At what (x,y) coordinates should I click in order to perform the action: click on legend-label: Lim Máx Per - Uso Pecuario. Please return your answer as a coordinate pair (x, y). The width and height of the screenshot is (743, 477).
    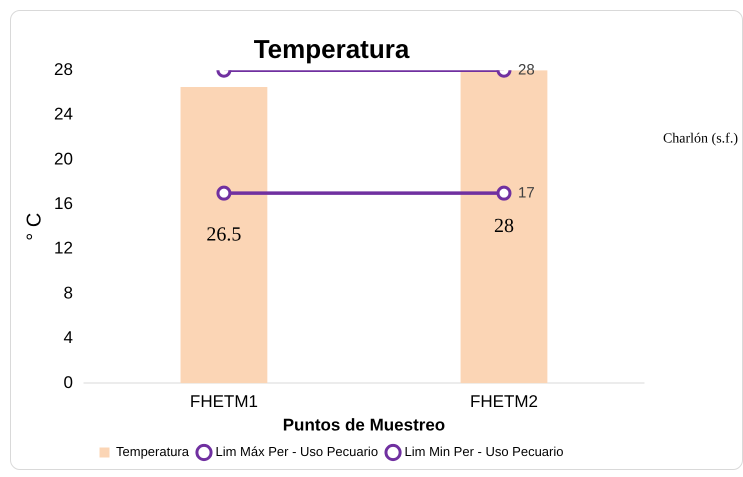
    Looking at the image, I should click on (296, 452).